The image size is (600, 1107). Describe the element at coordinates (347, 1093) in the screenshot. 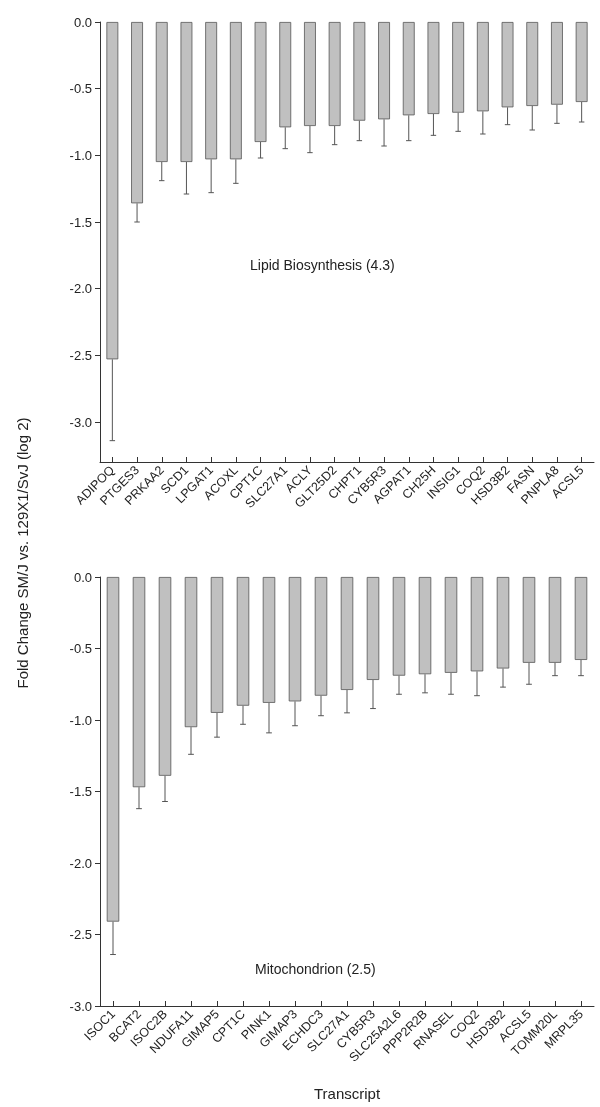

I see `x-axis-title: Transcript` at that location.